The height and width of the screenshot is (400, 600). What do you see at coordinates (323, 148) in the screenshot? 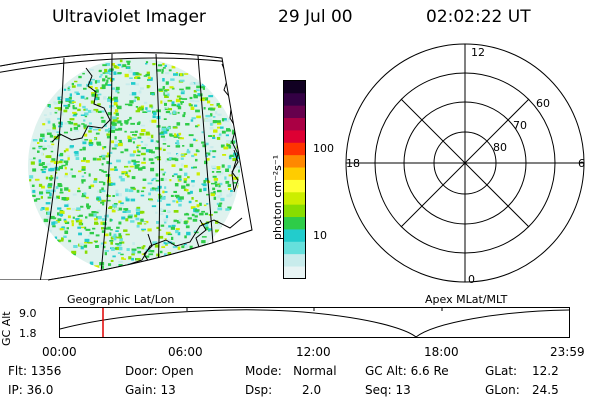
I see `colorbar-tick-100: 100` at bounding box center [323, 148].